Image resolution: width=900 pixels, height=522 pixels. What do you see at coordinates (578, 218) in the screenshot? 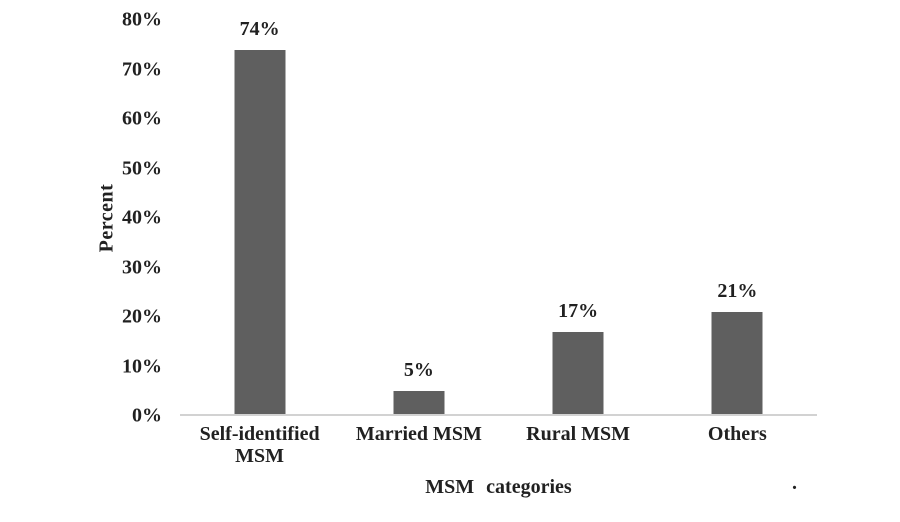
I see `bar-slot: 17%` at bounding box center [578, 218].